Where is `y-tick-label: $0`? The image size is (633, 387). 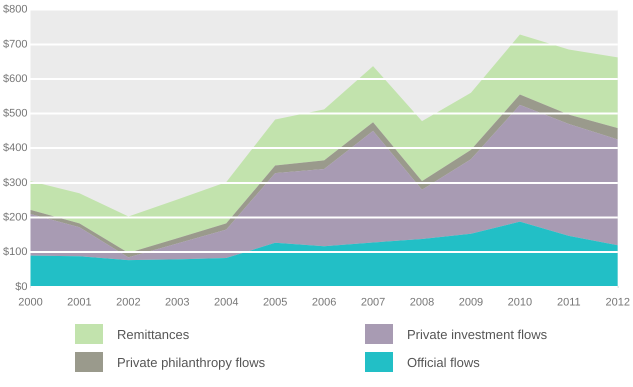
y-tick-label: $0 is located at coordinates (21, 286).